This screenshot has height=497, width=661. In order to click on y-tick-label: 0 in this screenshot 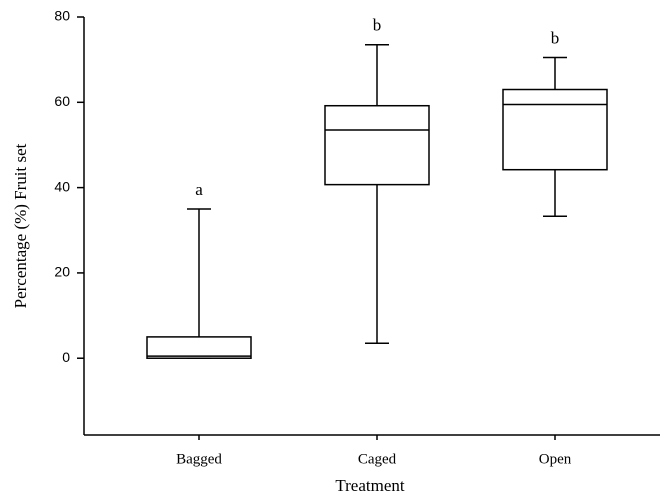, I will do `click(66, 357)`.